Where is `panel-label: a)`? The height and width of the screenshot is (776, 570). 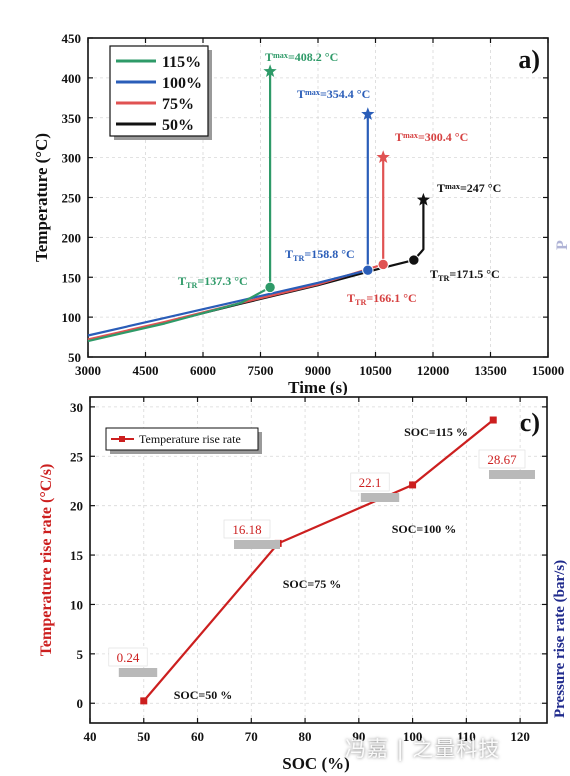
panel-label: a) is located at coordinates (529, 59).